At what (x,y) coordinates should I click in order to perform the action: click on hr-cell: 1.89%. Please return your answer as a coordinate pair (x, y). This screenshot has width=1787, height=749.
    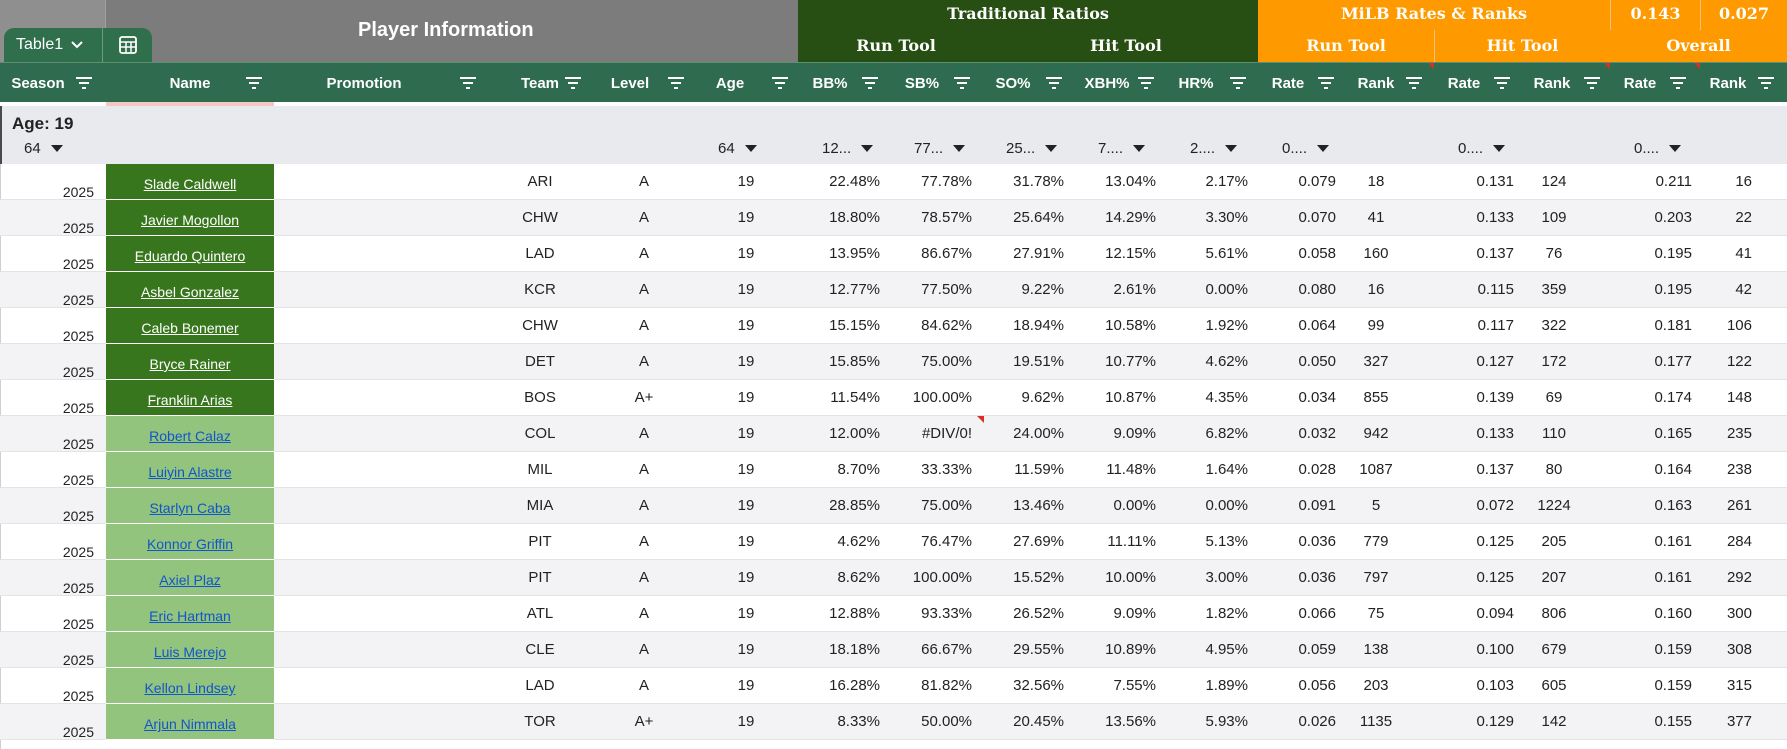
    Looking at the image, I should click on (1226, 685).